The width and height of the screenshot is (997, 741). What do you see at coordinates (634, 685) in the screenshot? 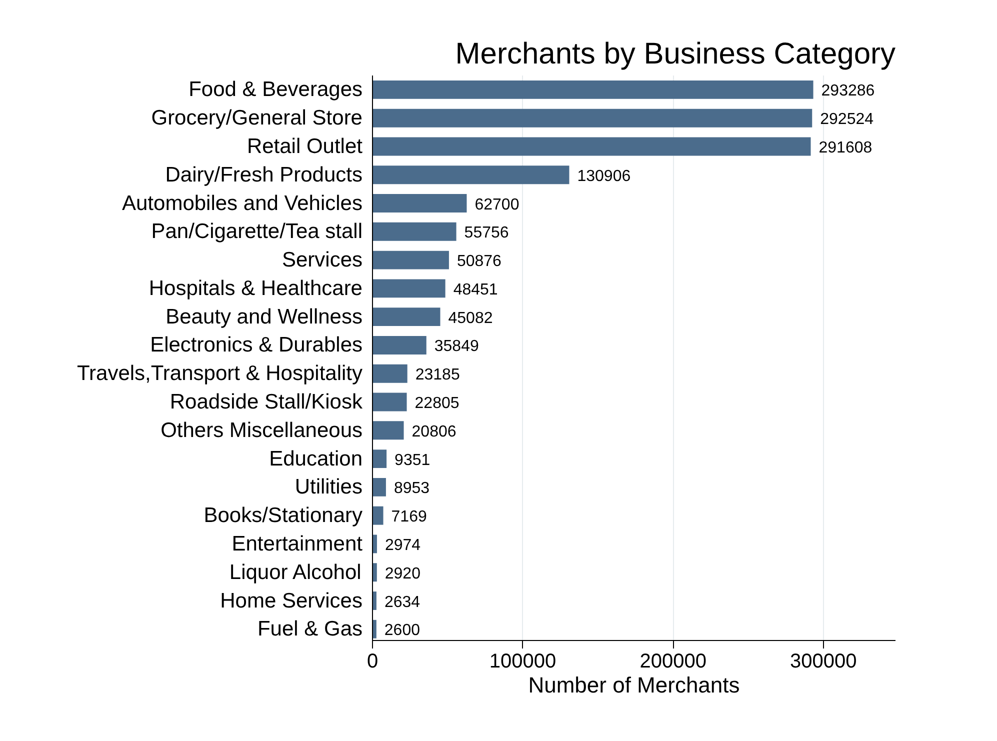
I see `x-axis-title: Number of Merchants` at bounding box center [634, 685].